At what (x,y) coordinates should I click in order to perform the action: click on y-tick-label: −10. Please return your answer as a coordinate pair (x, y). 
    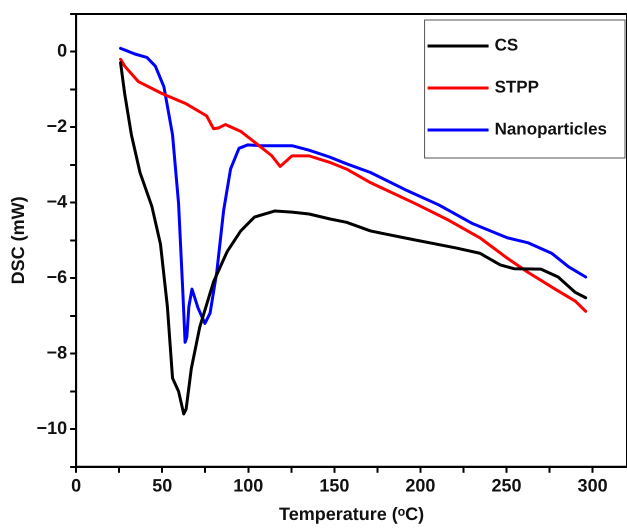
    Looking at the image, I should click on (52, 428).